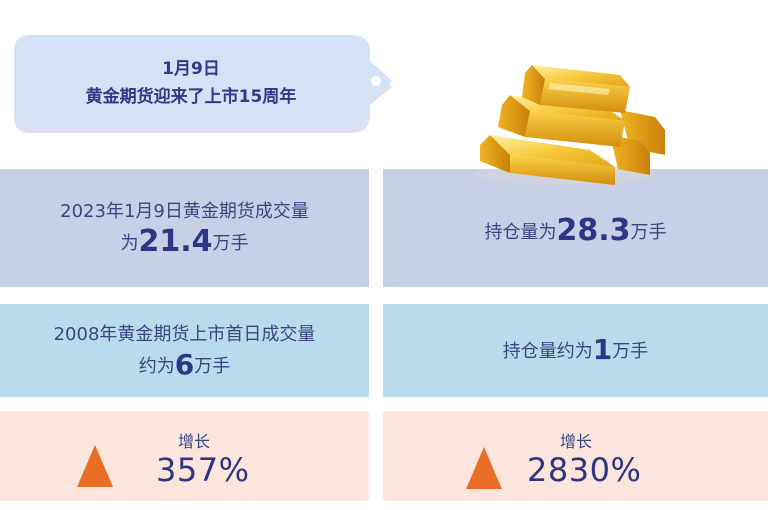  Describe the element at coordinates (520, 232) in the screenshot. I see `open-interest-2023-prefix: 持仓量为` at that location.